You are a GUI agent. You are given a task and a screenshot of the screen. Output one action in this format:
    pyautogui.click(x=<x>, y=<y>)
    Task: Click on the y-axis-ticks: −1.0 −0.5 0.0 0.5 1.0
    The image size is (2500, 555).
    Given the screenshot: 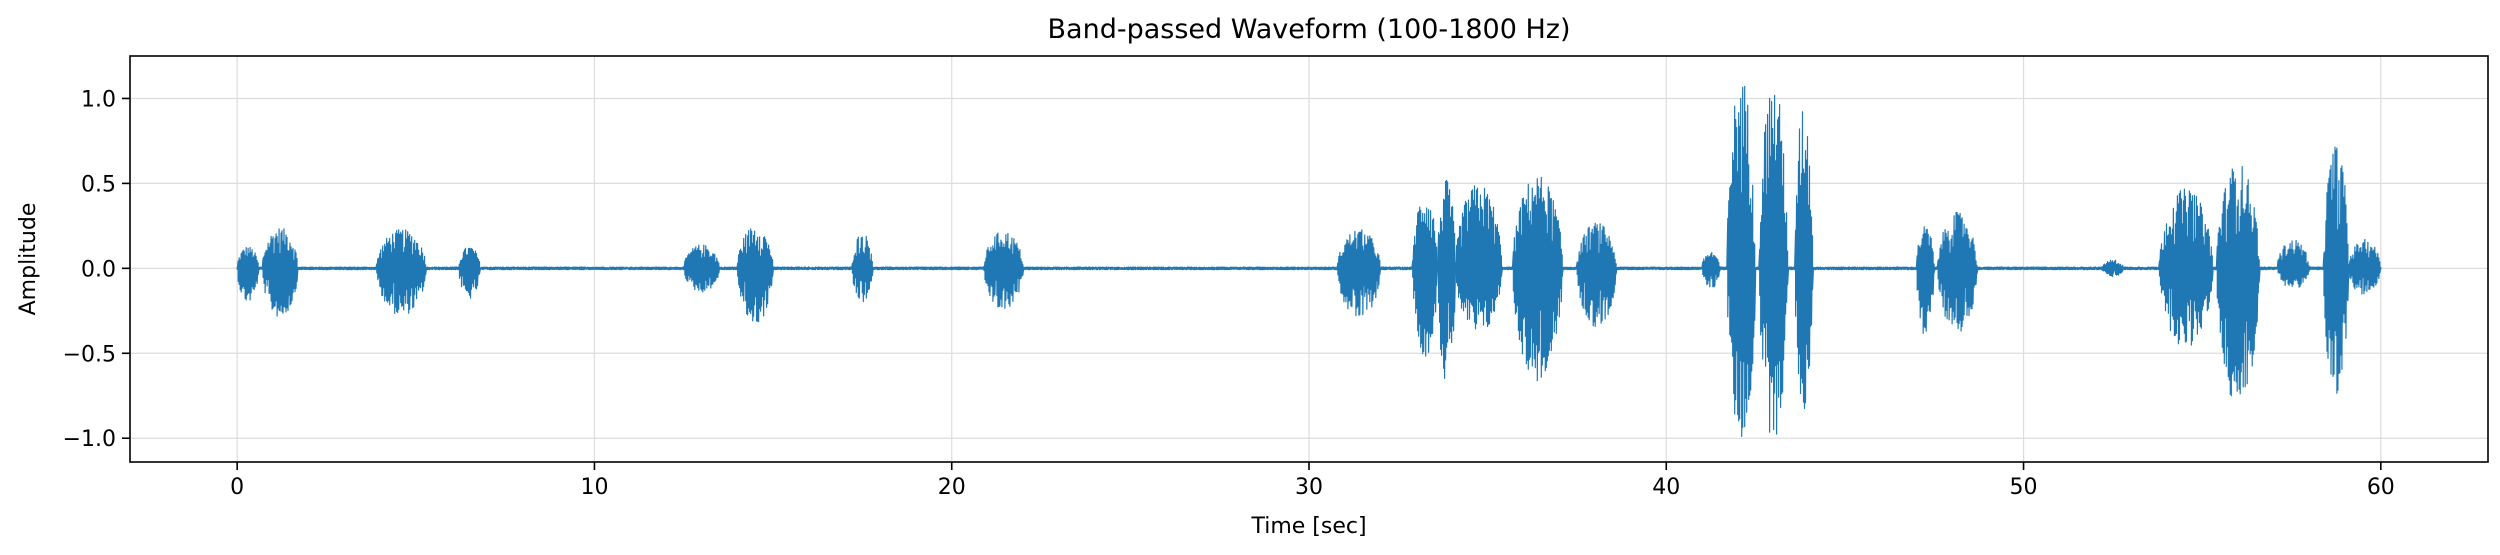 What is the action you would take?
    pyautogui.click(x=96, y=269)
    